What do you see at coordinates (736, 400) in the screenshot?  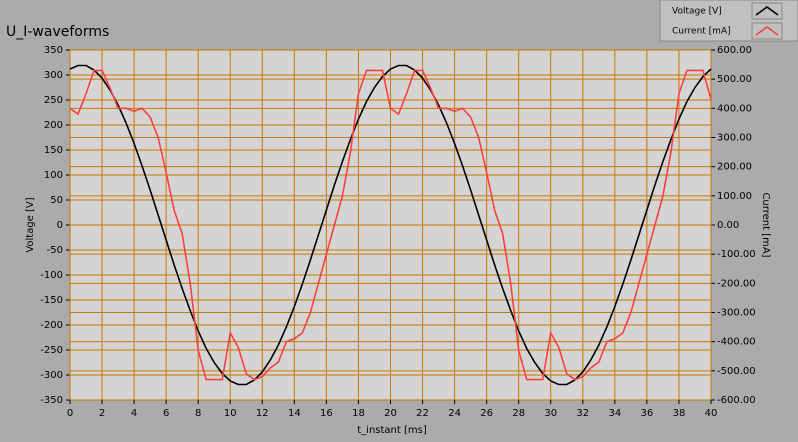 I see `y2-tick-label: -600.00` at bounding box center [736, 400].